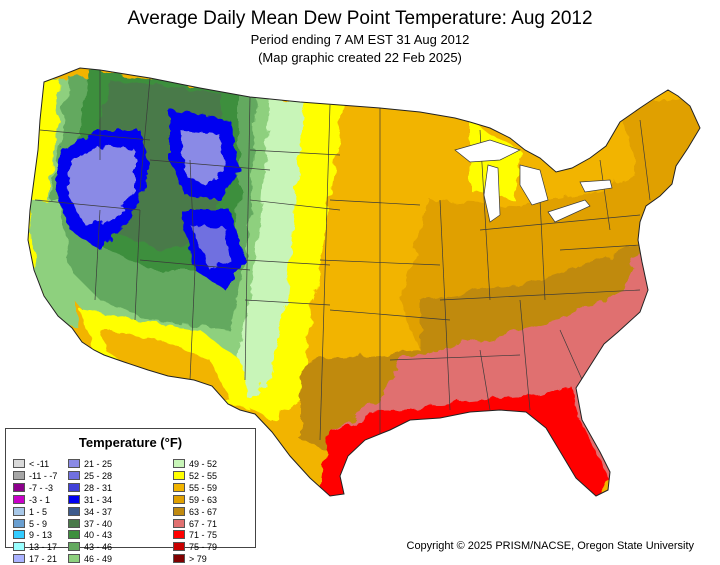  Describe the element at coordinates (43, 547) in the screenshot. I see `legend-label: 13 - 17` at that location.